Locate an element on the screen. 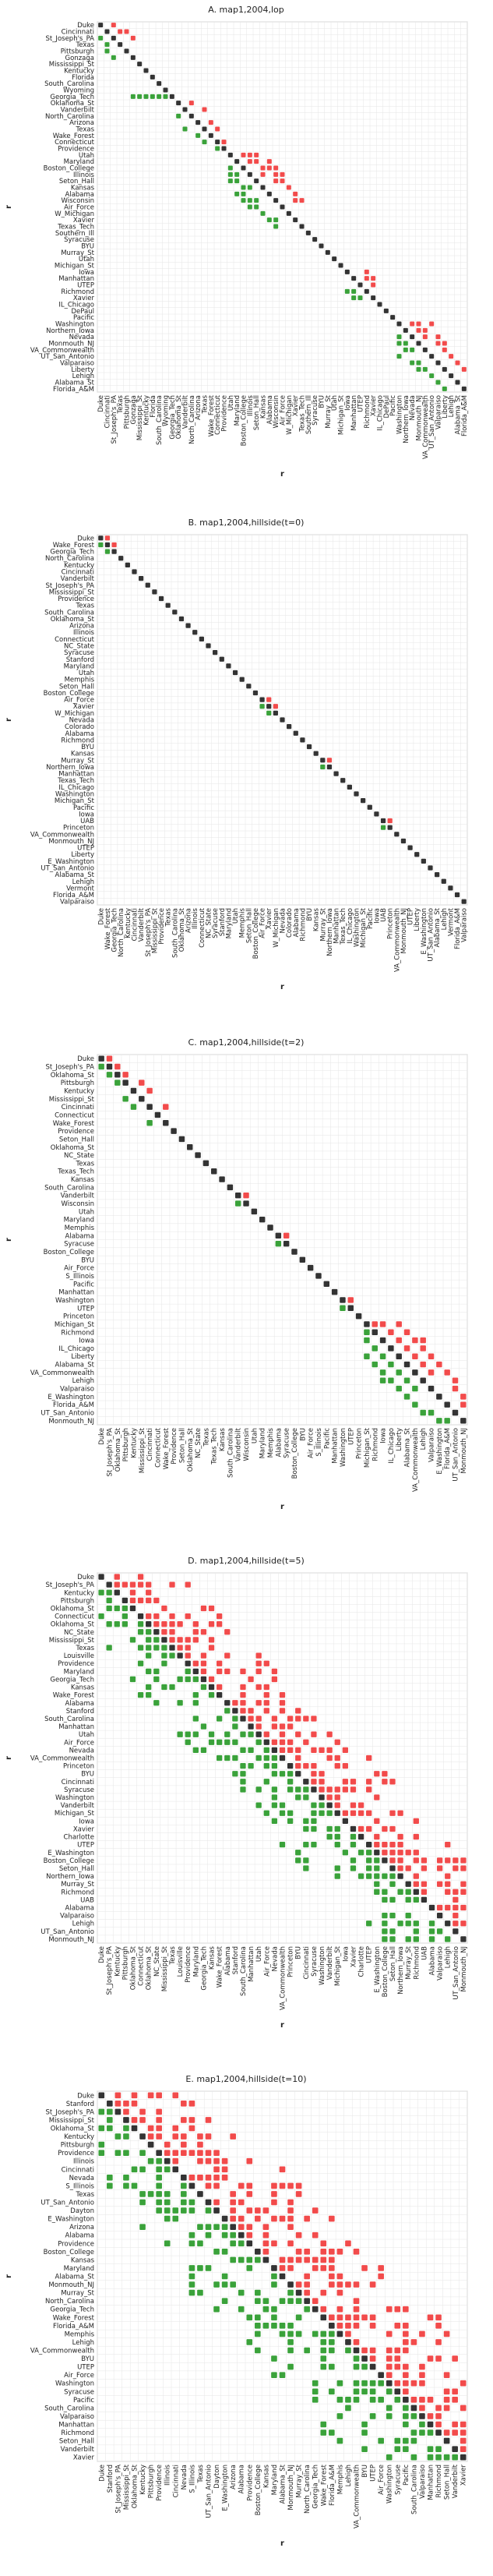 The width and height of the screenshot is (493, 2576). x-tick-label: Memphis is located at coordinates (271, 1442).